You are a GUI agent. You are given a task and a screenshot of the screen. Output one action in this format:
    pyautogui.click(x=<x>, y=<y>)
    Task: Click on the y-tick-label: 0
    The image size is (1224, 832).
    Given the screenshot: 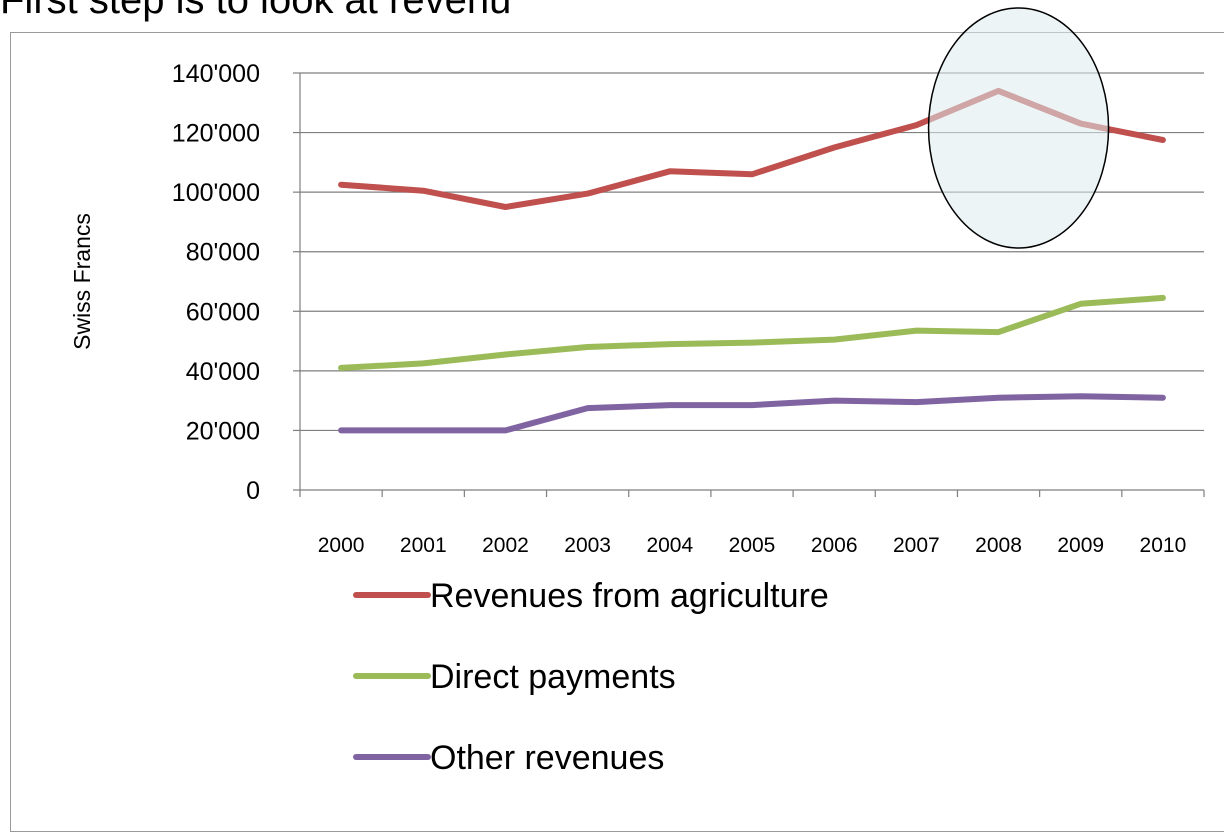 What is the action you would take?
    pyautogui.click(x=253, y=491)
    